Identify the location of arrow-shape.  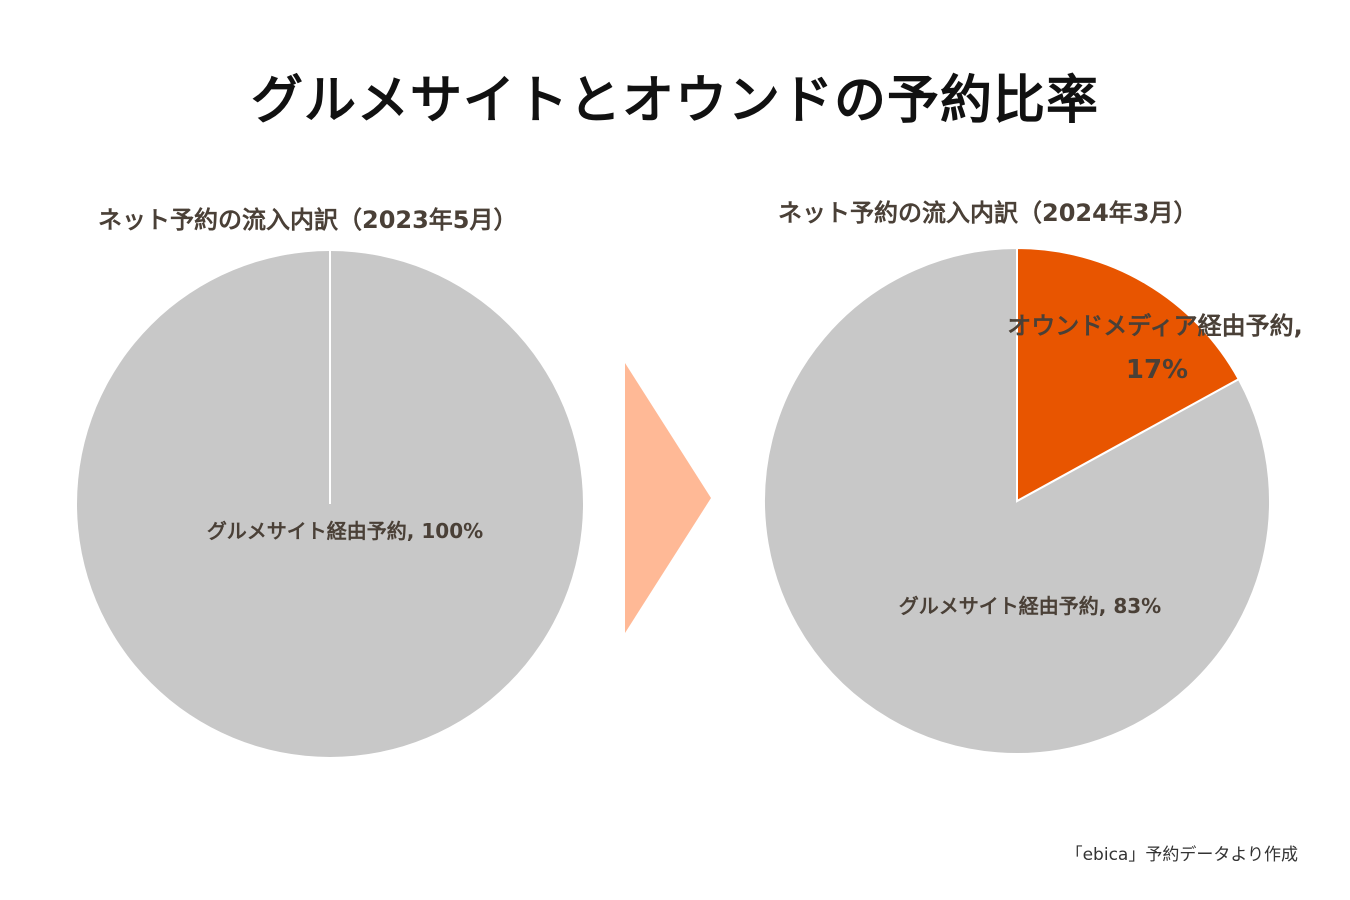
(668, 498).